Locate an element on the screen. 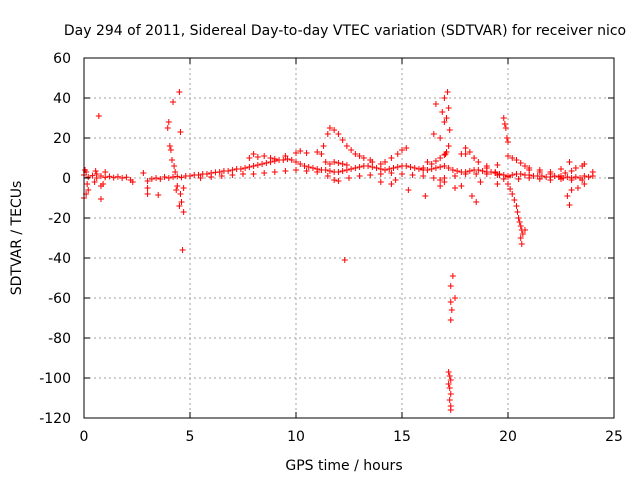 This screenshot has height=480, width=640. y-tick-label: -20 is located at coordinates (59, 219).